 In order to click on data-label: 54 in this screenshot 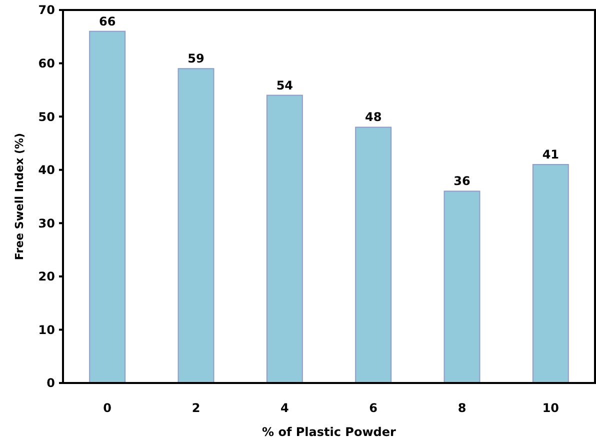, I will do `click(285, 85)`.